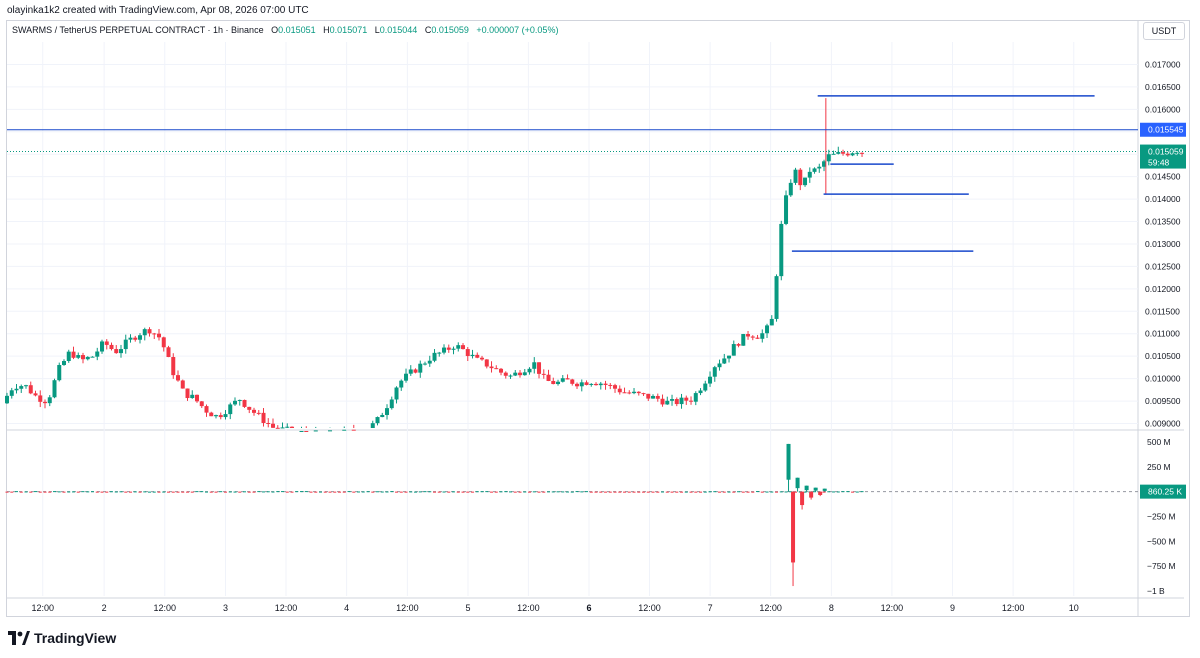 Image resolution: width=1200 pixels, height=658 pixels. What do you see at coordinates (467, 608) in the screenshot?
I see `time-tick-label: 5` at bounding box center [467, 608].